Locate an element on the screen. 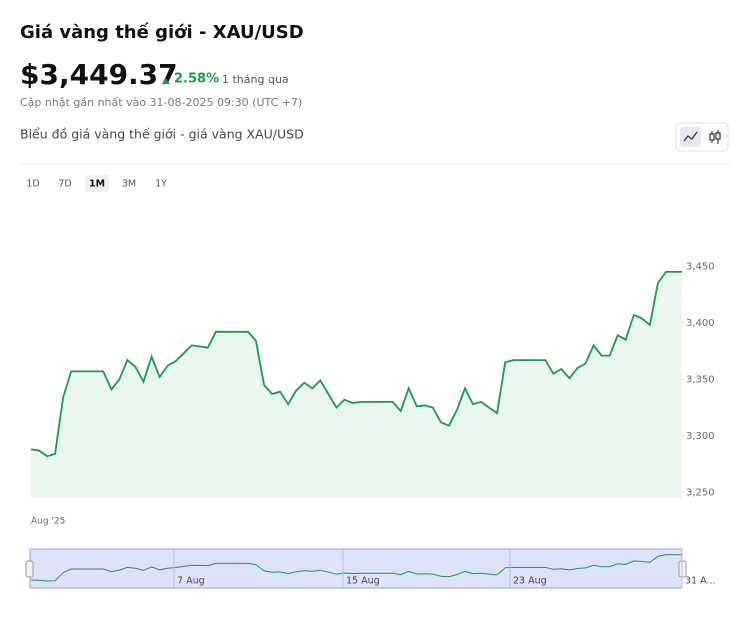 This screenshot has height=634, width=750. navigator-label: 7 Aug is located at coordinates (191, 581).